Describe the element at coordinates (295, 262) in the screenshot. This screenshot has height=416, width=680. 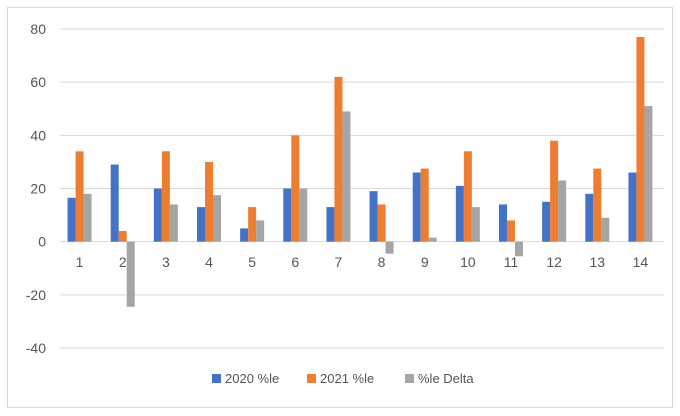
I see `x-tick-label: 6` at that location.